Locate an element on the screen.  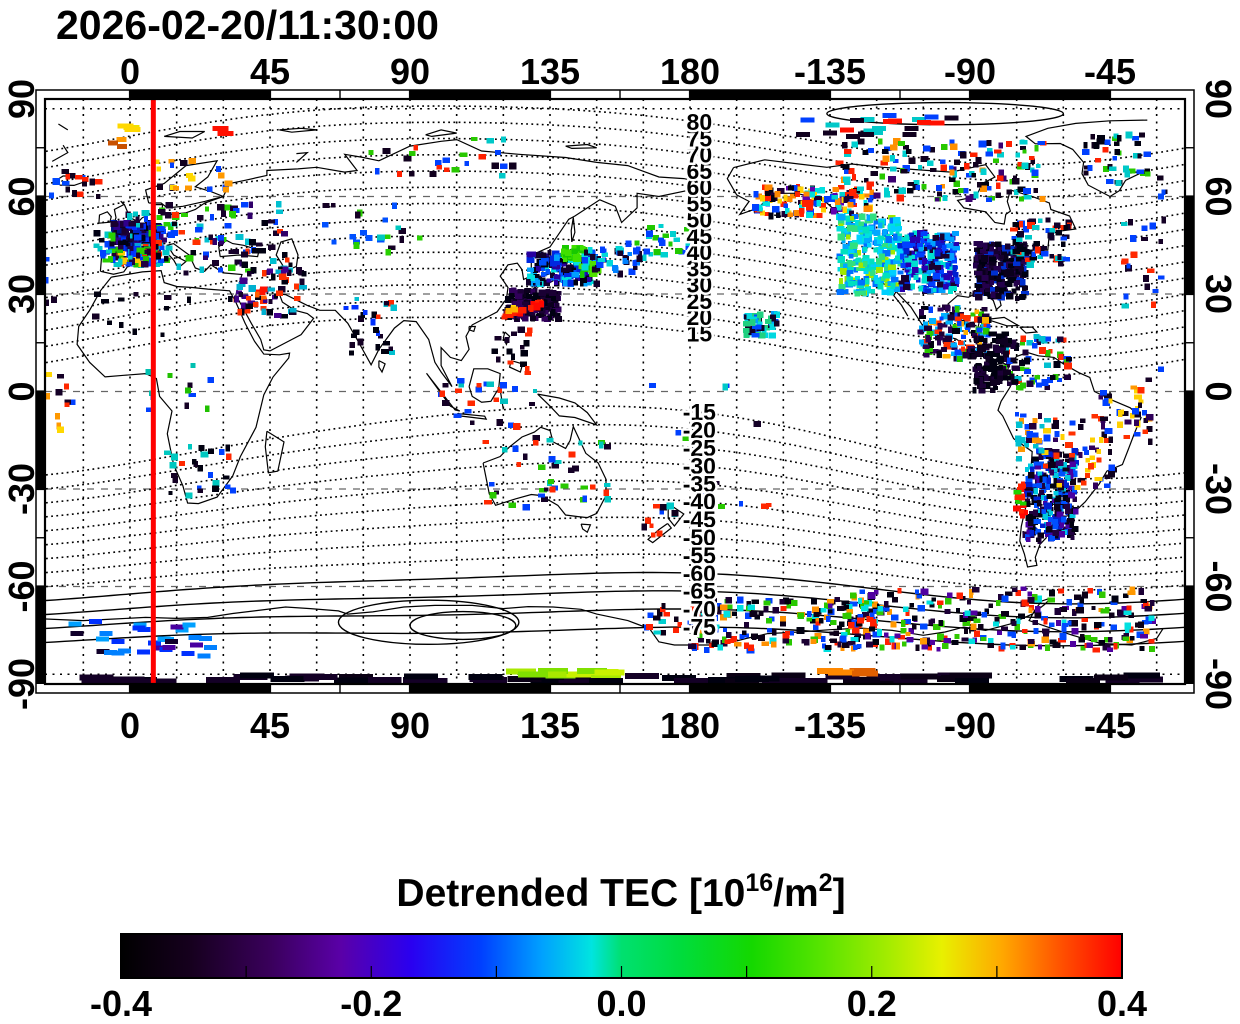
tec-cluster-arctic-red is located at coordinates (223, 131).